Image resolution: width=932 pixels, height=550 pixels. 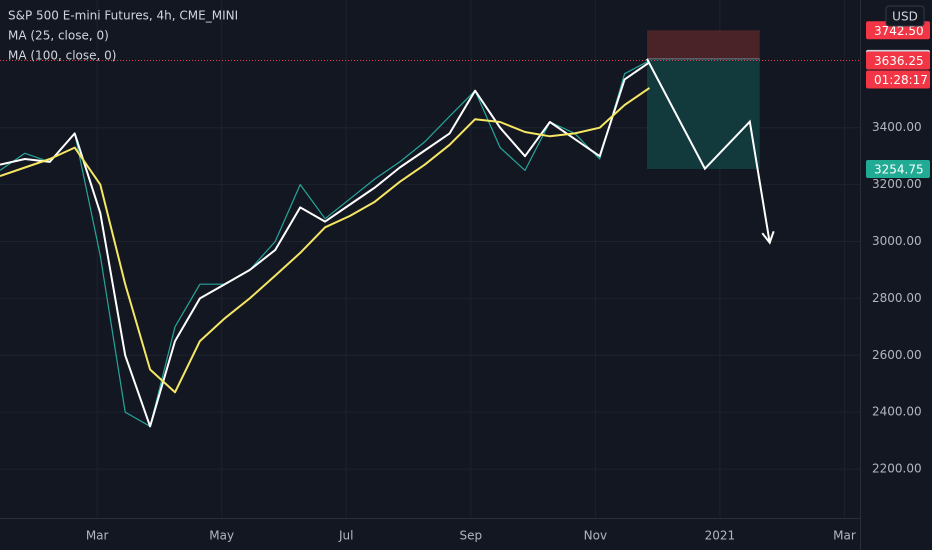 I want to click on countdown-box, so click(x=898, y=79).